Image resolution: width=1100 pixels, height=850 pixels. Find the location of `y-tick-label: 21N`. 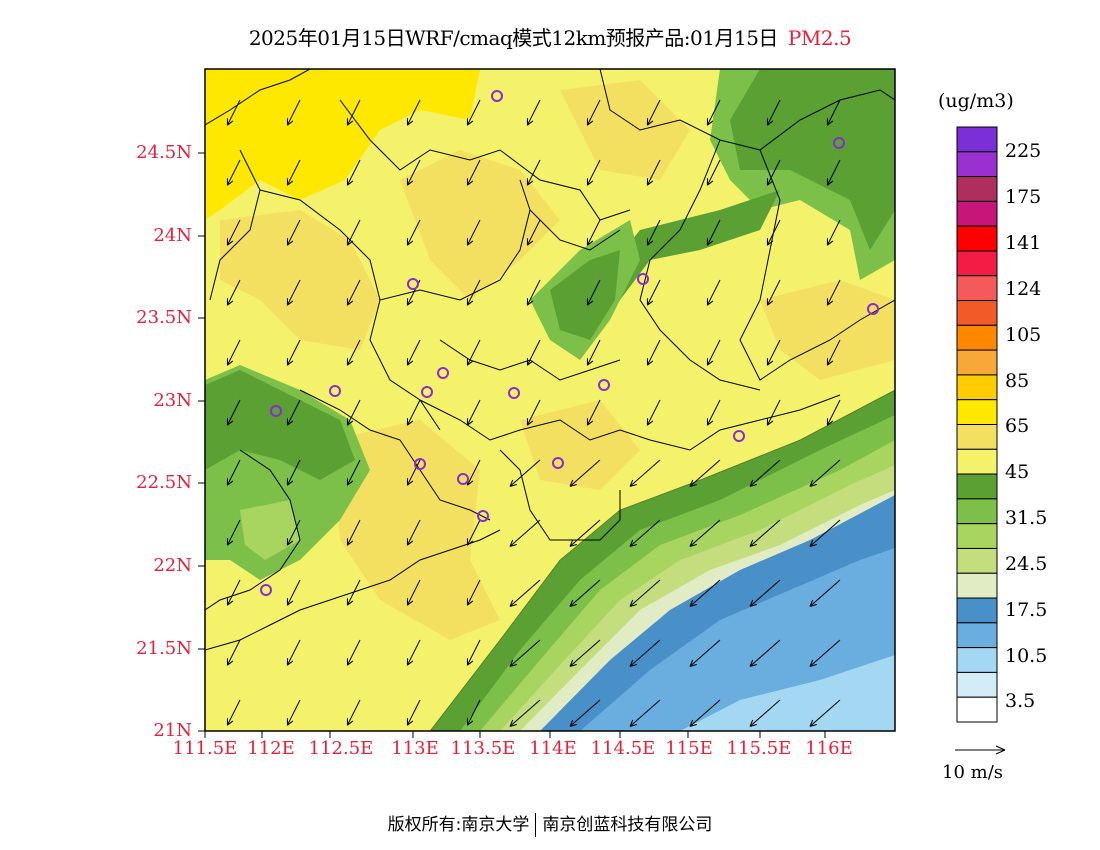

y-tick-label: 21N is located at coordinates (172, 730).